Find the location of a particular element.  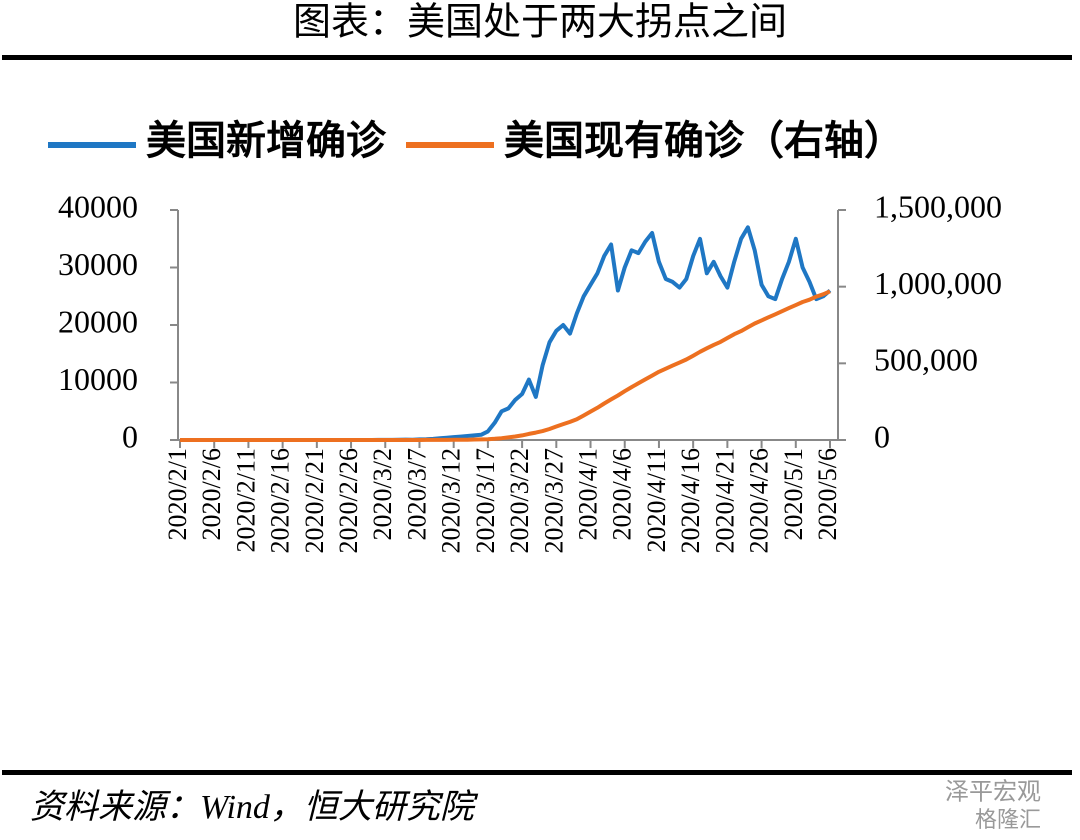

x-tick-label: 2020/5/1 is located at coordinates (793, 494).